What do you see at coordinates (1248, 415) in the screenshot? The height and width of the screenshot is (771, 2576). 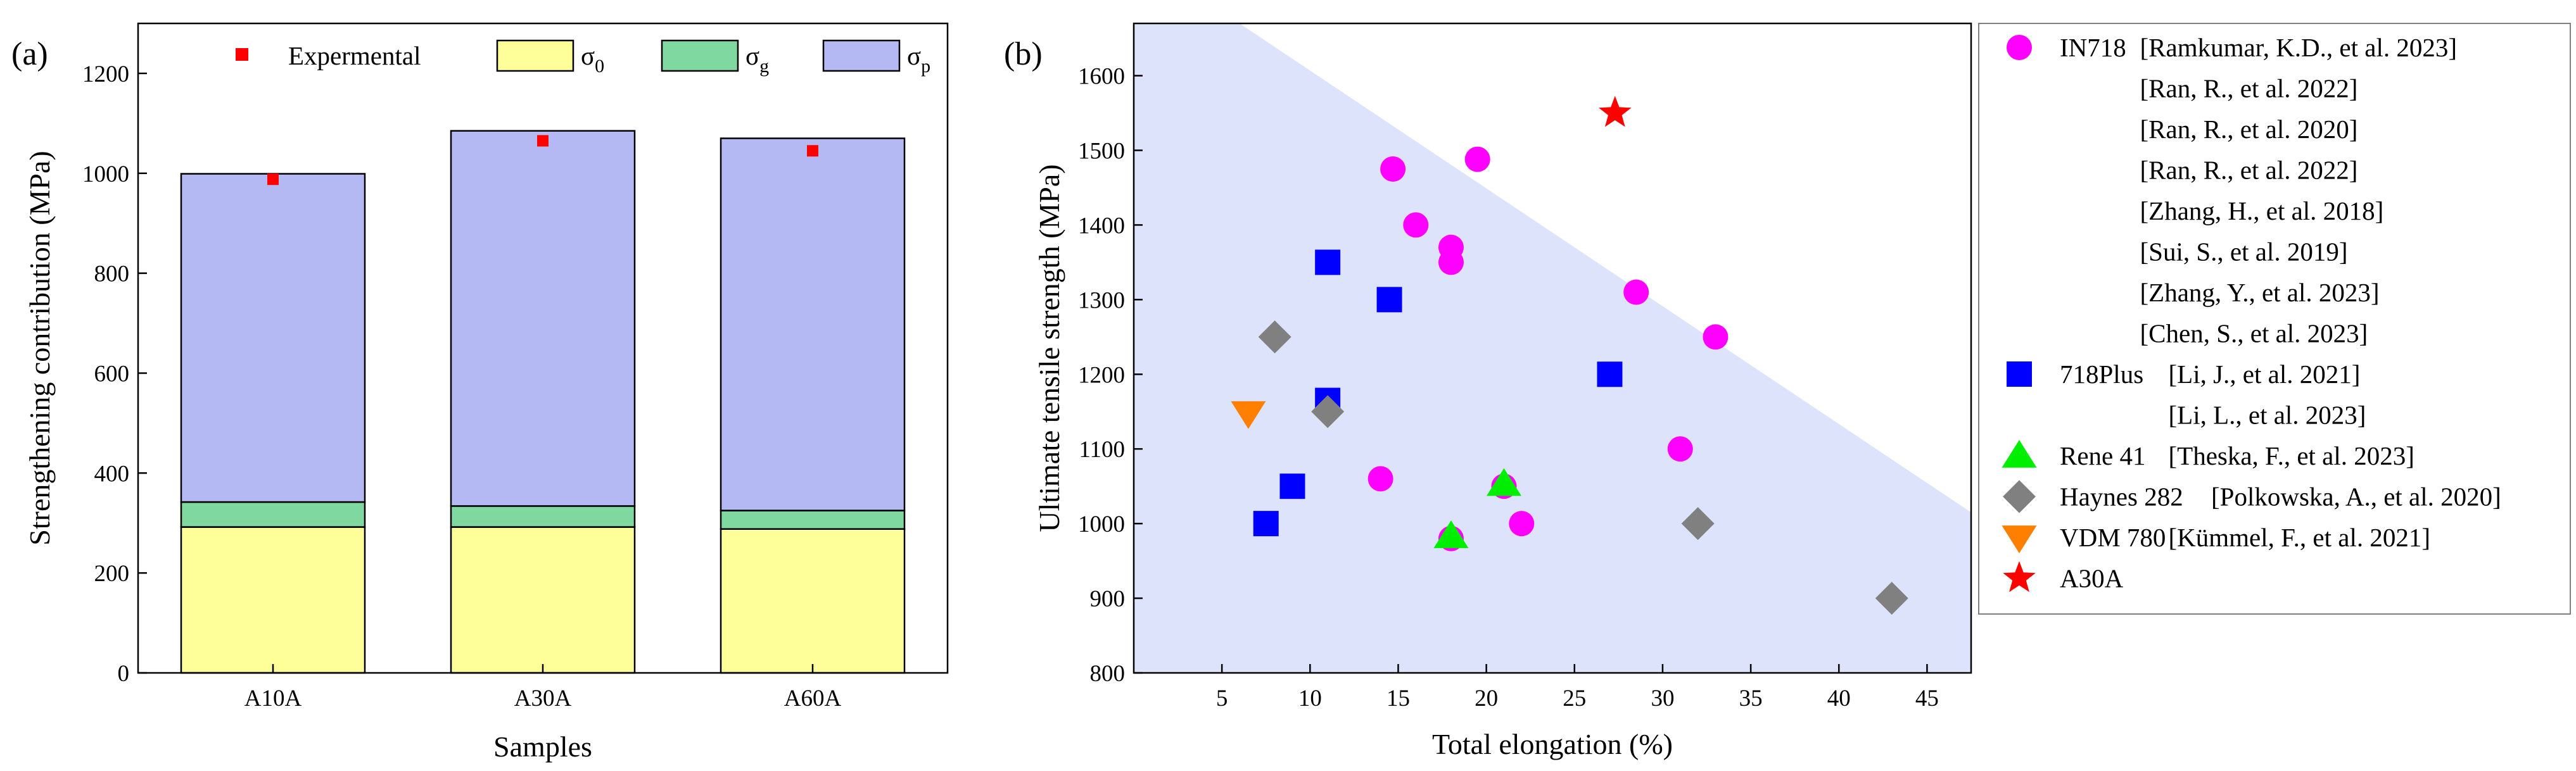 I see `data-point-triangle-down` at bounding box center [1248, 415].